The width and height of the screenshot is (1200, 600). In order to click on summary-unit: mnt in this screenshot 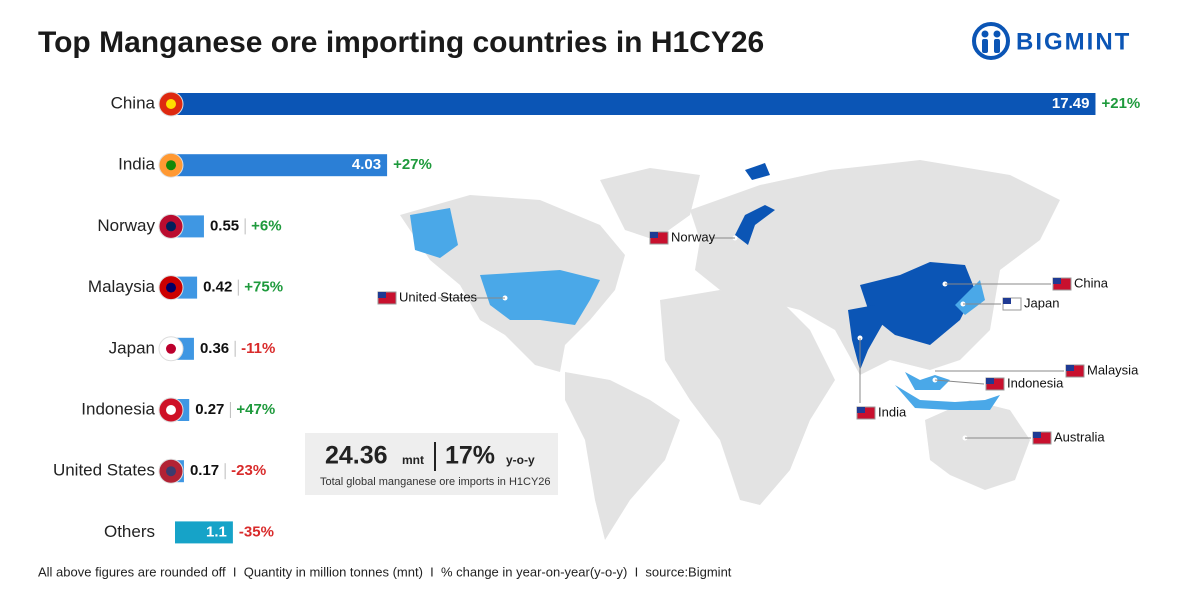, I will do `click(413, 460)`.